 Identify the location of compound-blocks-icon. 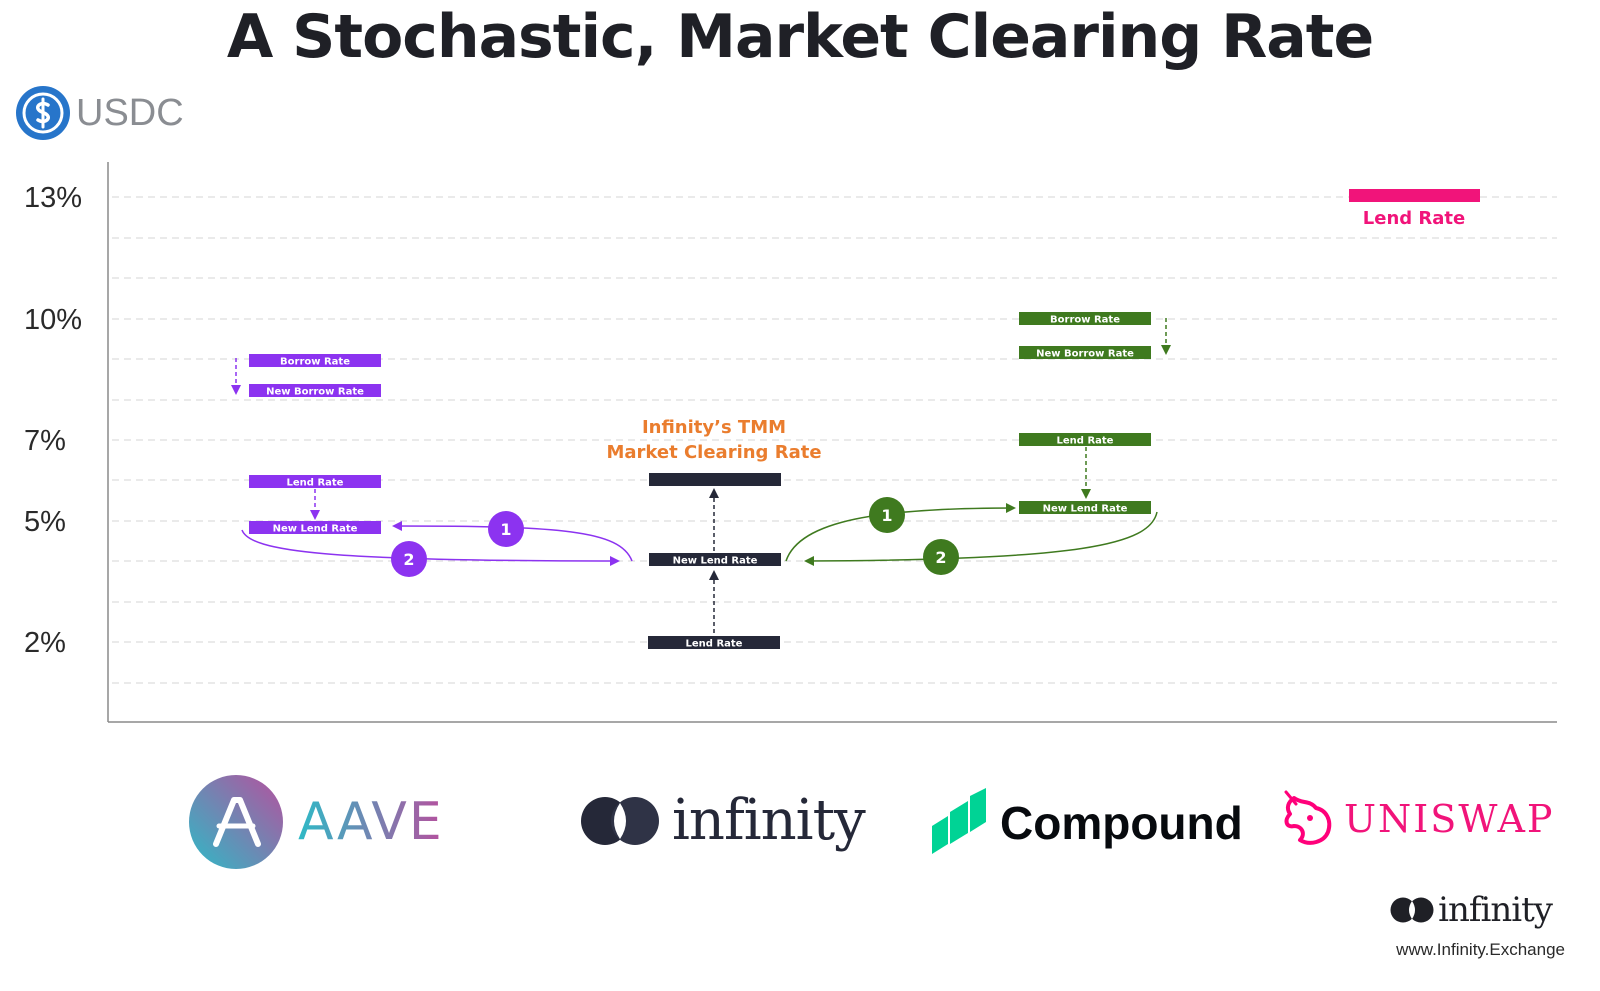
(959, 821).